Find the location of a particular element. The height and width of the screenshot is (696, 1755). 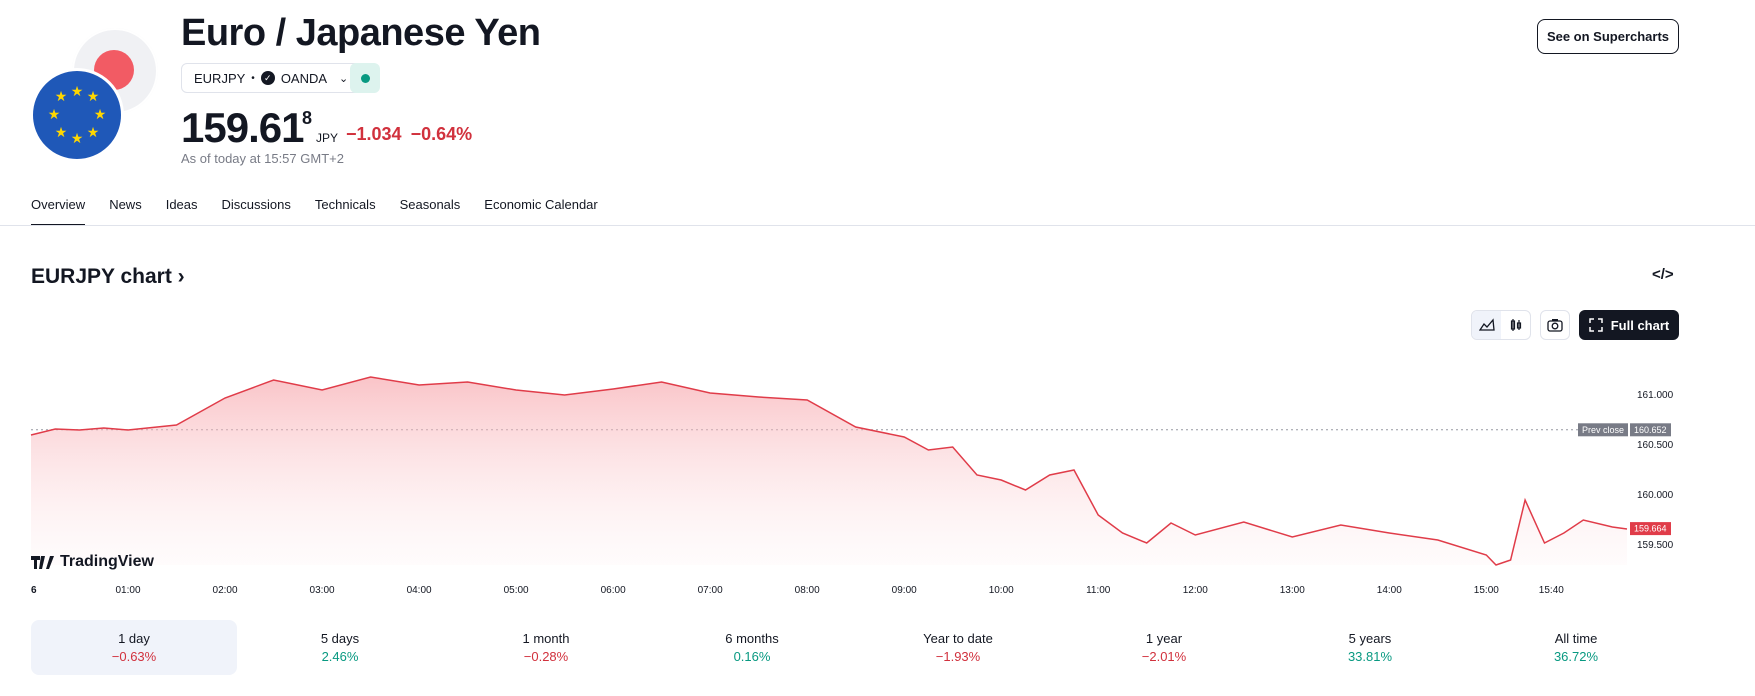

prev-close-label: Prev close is located at coordinates (1603, 430).